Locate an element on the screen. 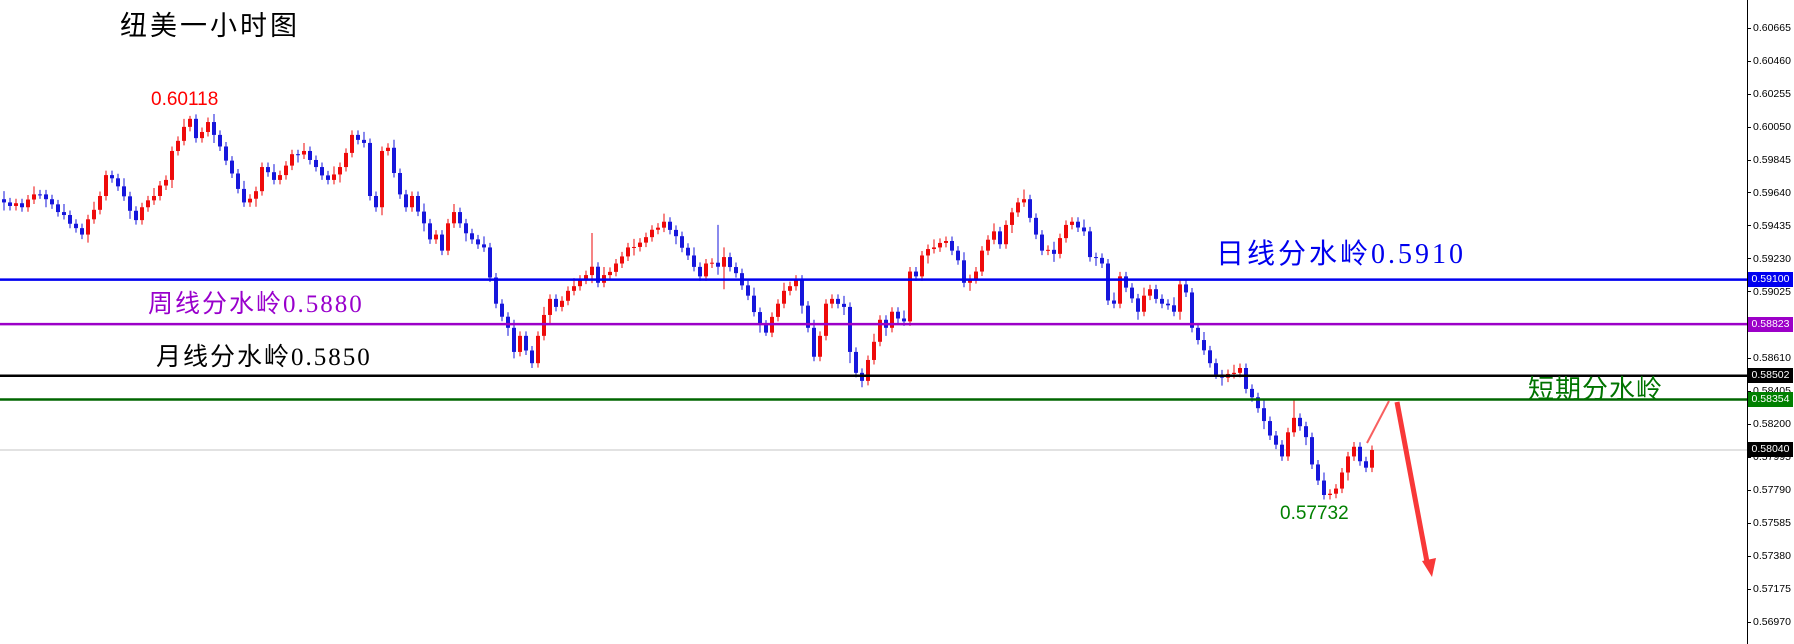 The height and width of the screenshot is (644, 1794). axis-tick: 0.59025 is located at coordinates (1770, 292).